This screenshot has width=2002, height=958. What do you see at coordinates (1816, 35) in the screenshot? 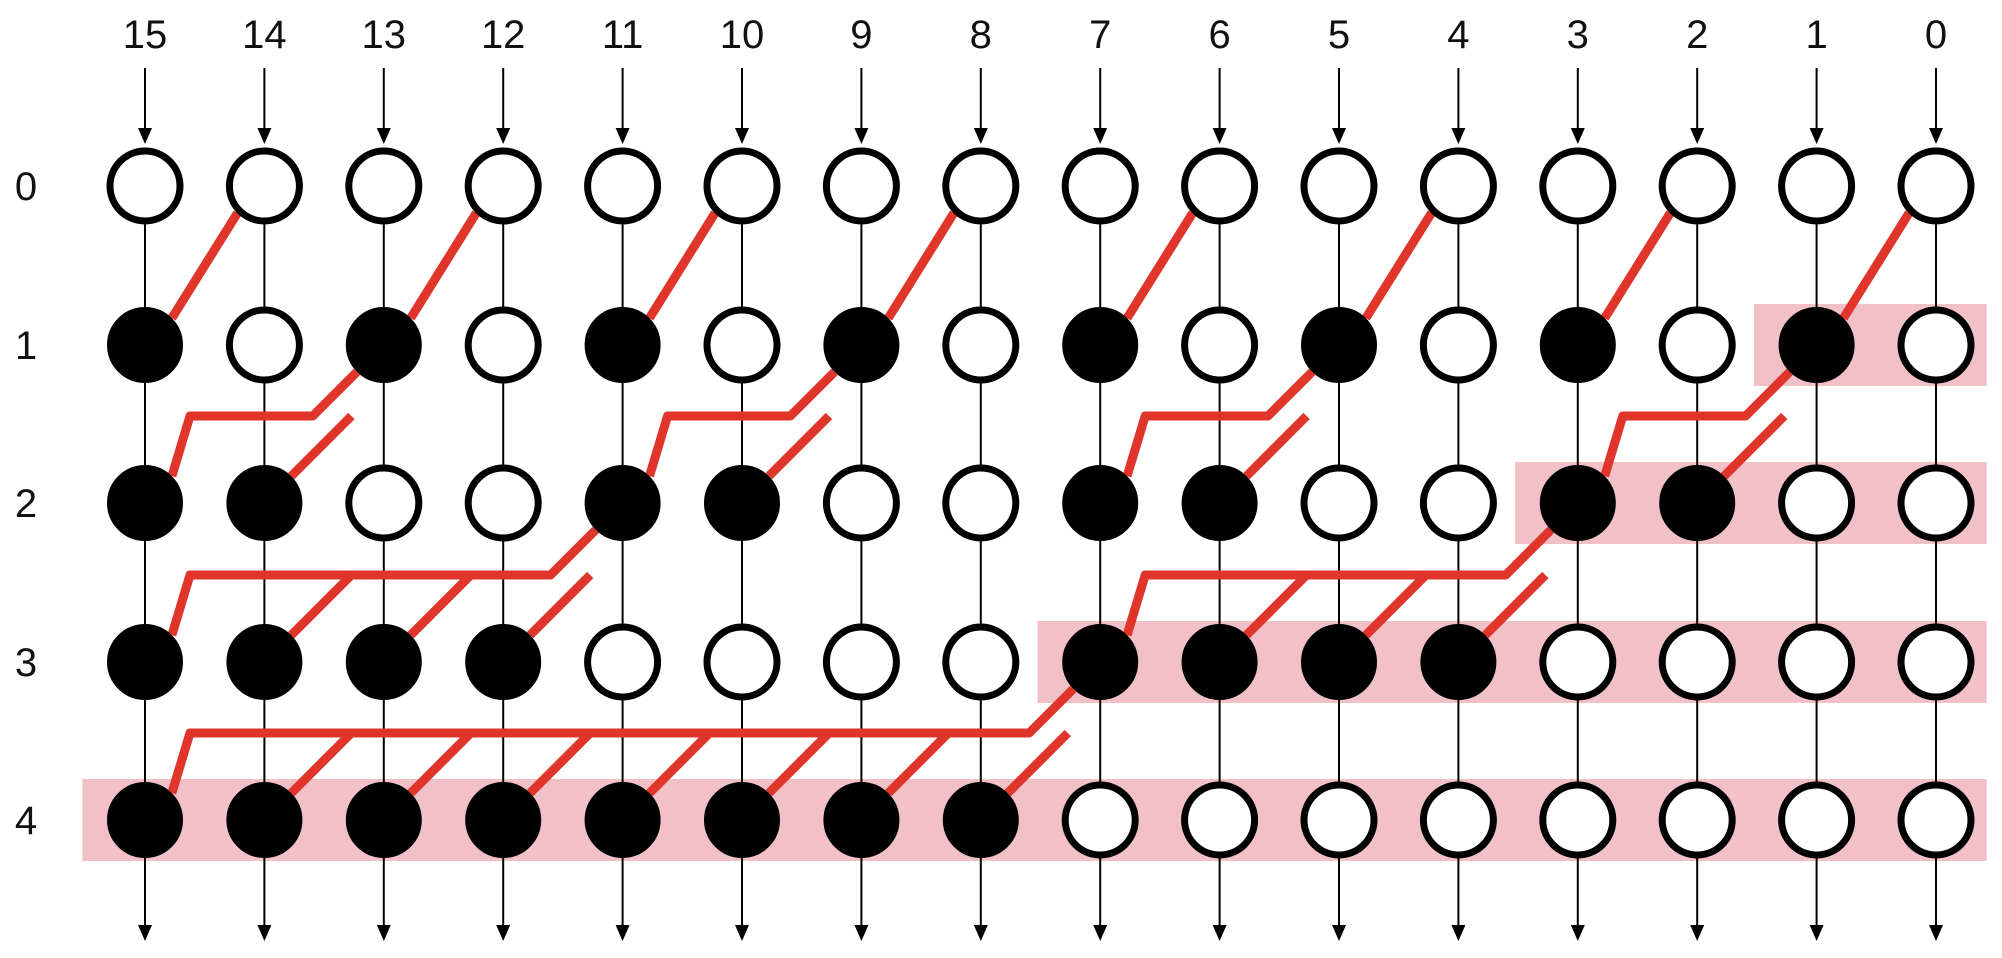
I see `column-label: 1` at bounding box center [1816, 35].